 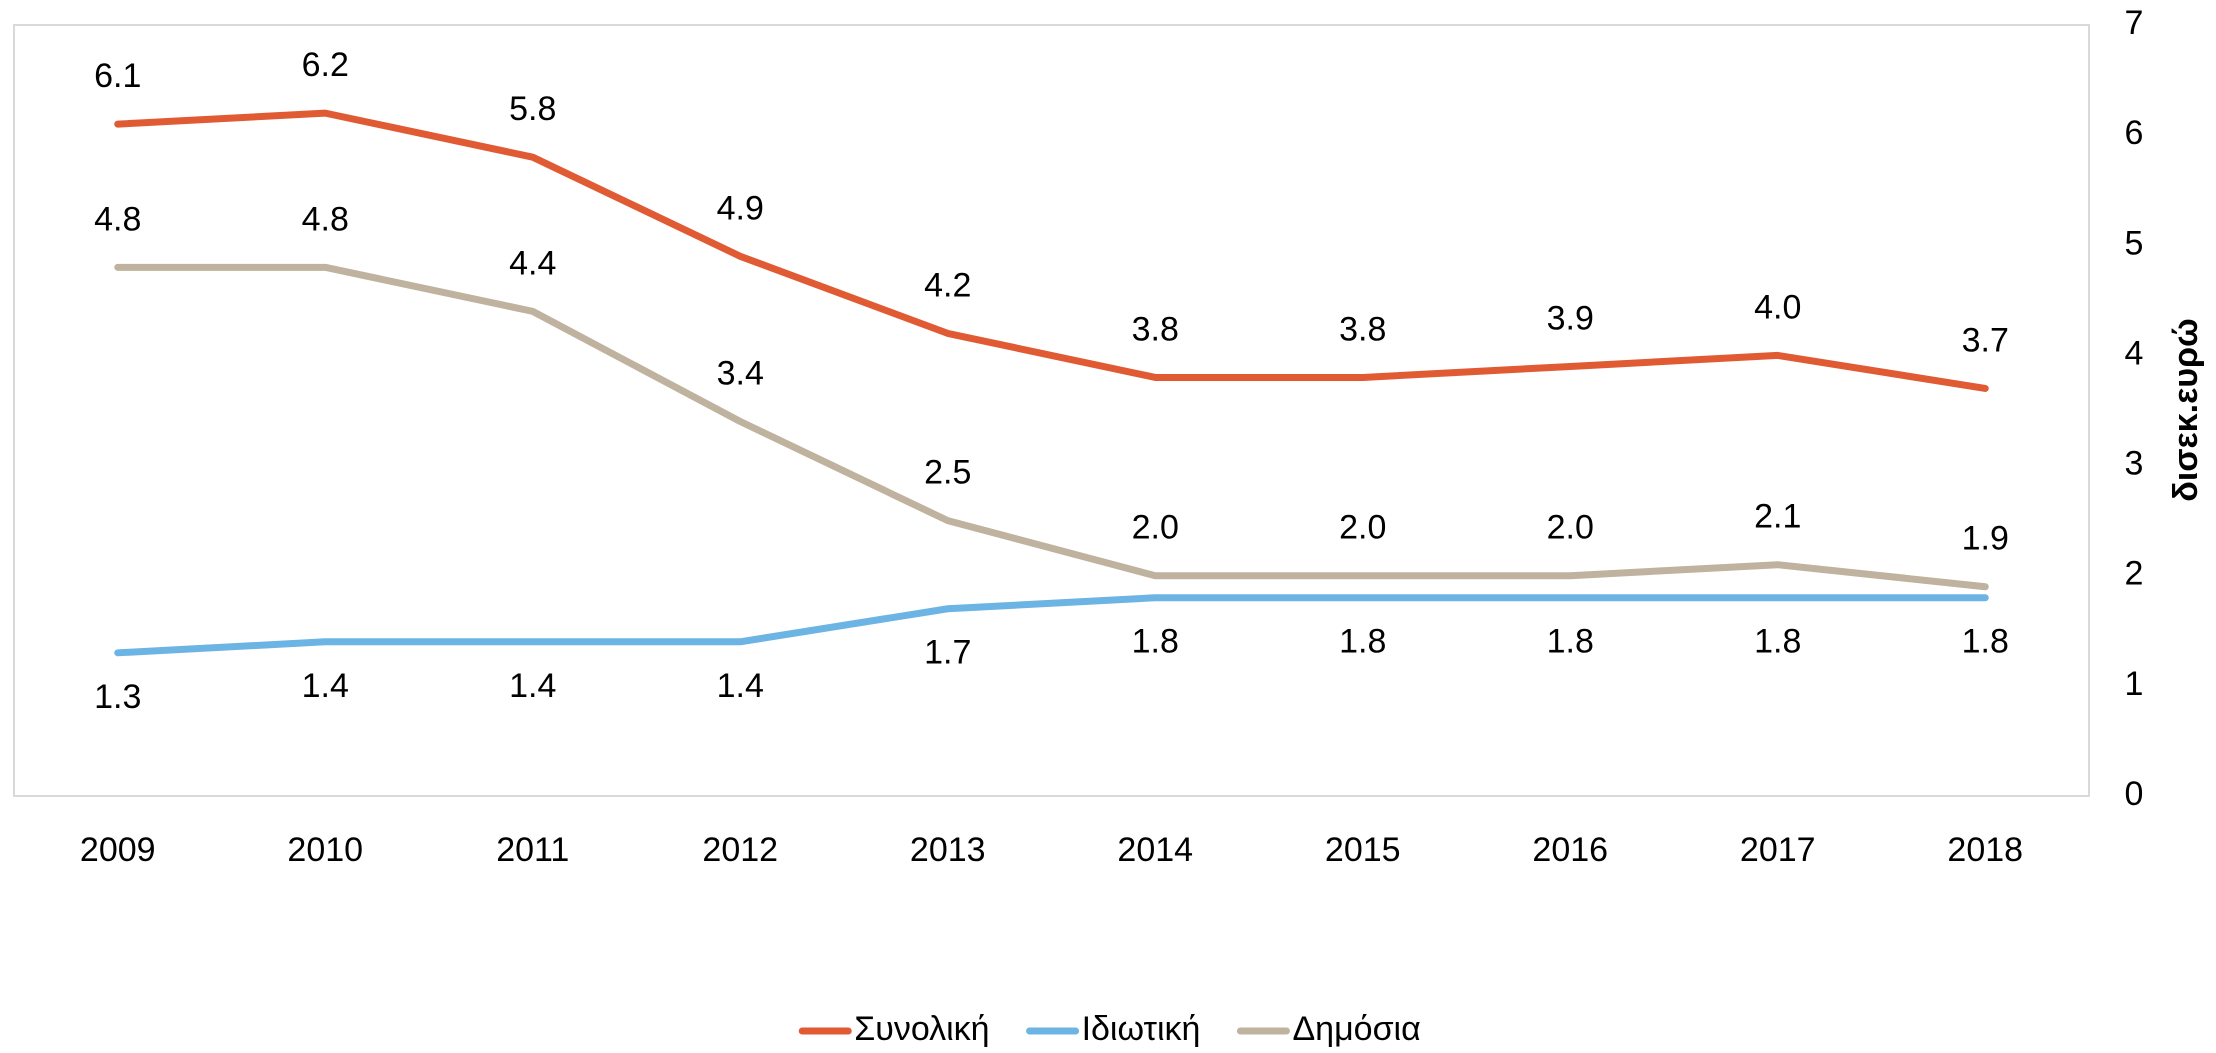 What do you see at coordinates (1570, 318) in the screenshot?
I see `data-label: 3.9` at bounding box center [1570, 318].